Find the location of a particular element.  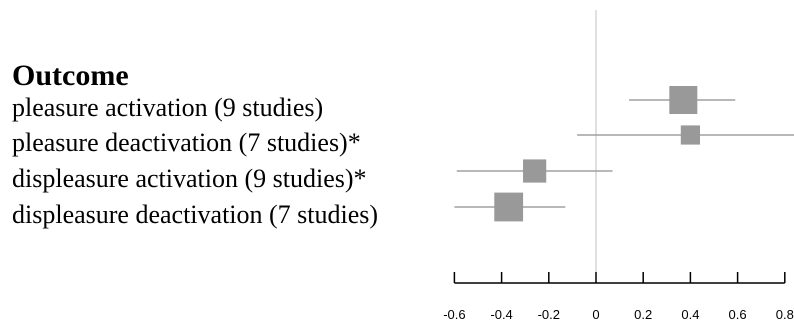

x-tick-label-5: 0.4 is located at coordinates (690, 314).